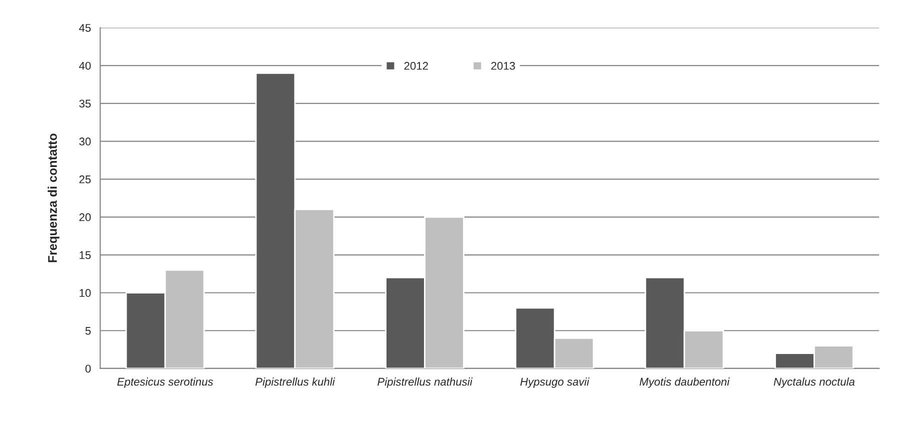 This screenshot has height=426, width=911. I want to click on y-axis-title: Frequenza di contatto, so click(54, 198).